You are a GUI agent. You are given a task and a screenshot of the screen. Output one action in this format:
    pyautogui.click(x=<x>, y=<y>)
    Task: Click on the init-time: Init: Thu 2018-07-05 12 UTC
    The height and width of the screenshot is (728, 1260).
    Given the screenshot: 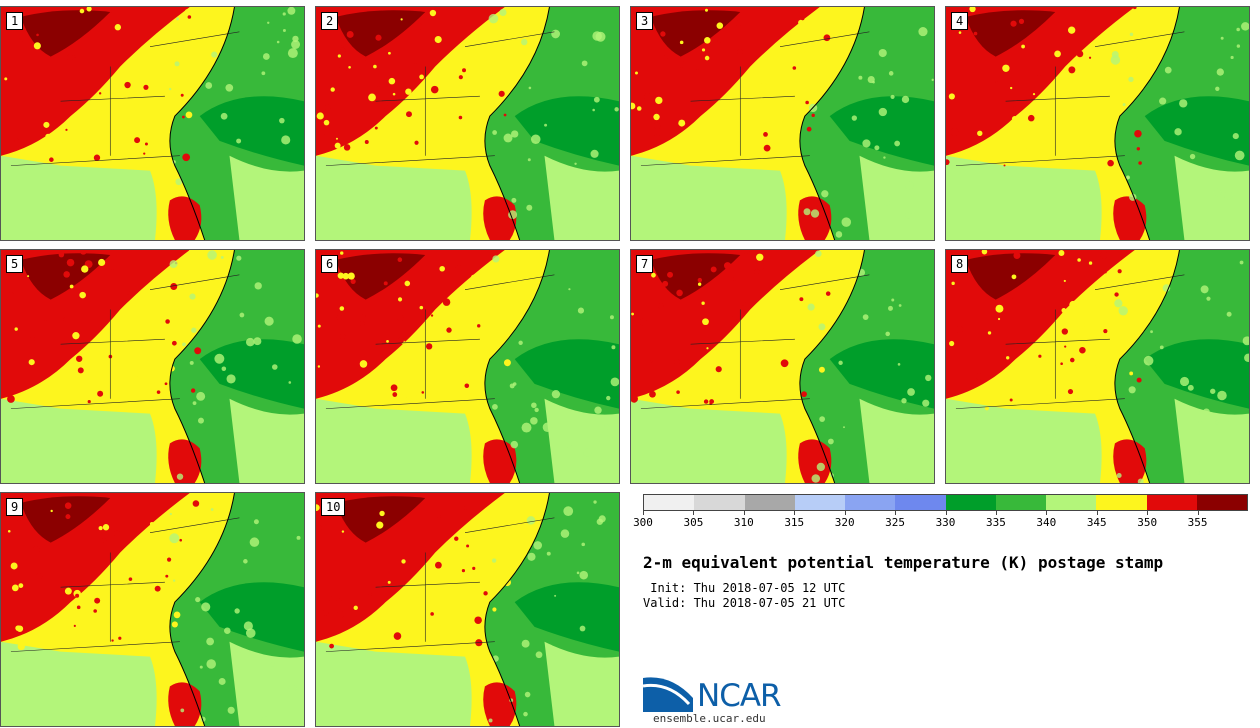 What is the action you would take?
    pyautogui.click(x=744, y=588)
    